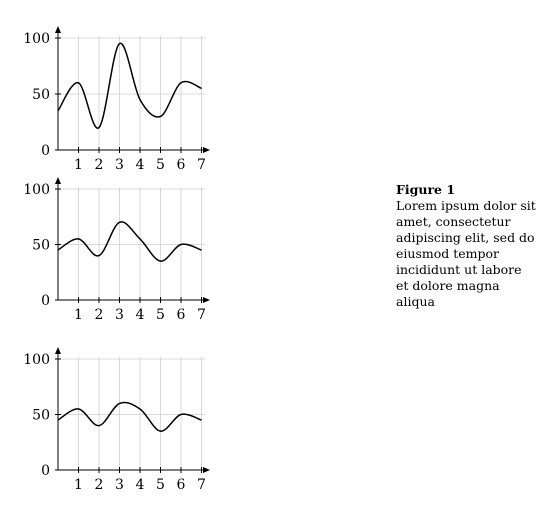  I want to click on chart-panel-3: 1 2 3 4 5 6 7 0 50 100, so click(116, 420).